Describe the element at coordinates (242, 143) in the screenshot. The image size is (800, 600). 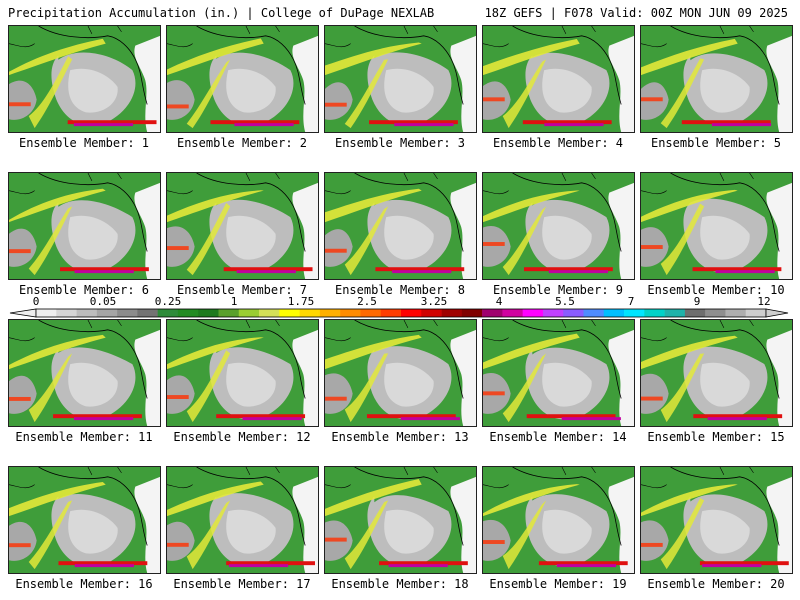
I see `ensemble-member-label: Ensemble Member: 2` at that location.